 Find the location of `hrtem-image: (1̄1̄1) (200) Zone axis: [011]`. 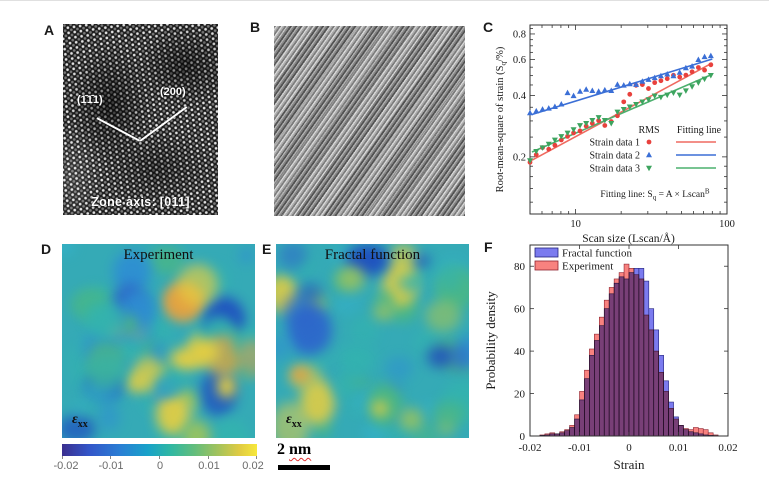

hrtem-image: (1̄1̄1) (200) Zone axis: [011] is located at coordinates (140, 119).